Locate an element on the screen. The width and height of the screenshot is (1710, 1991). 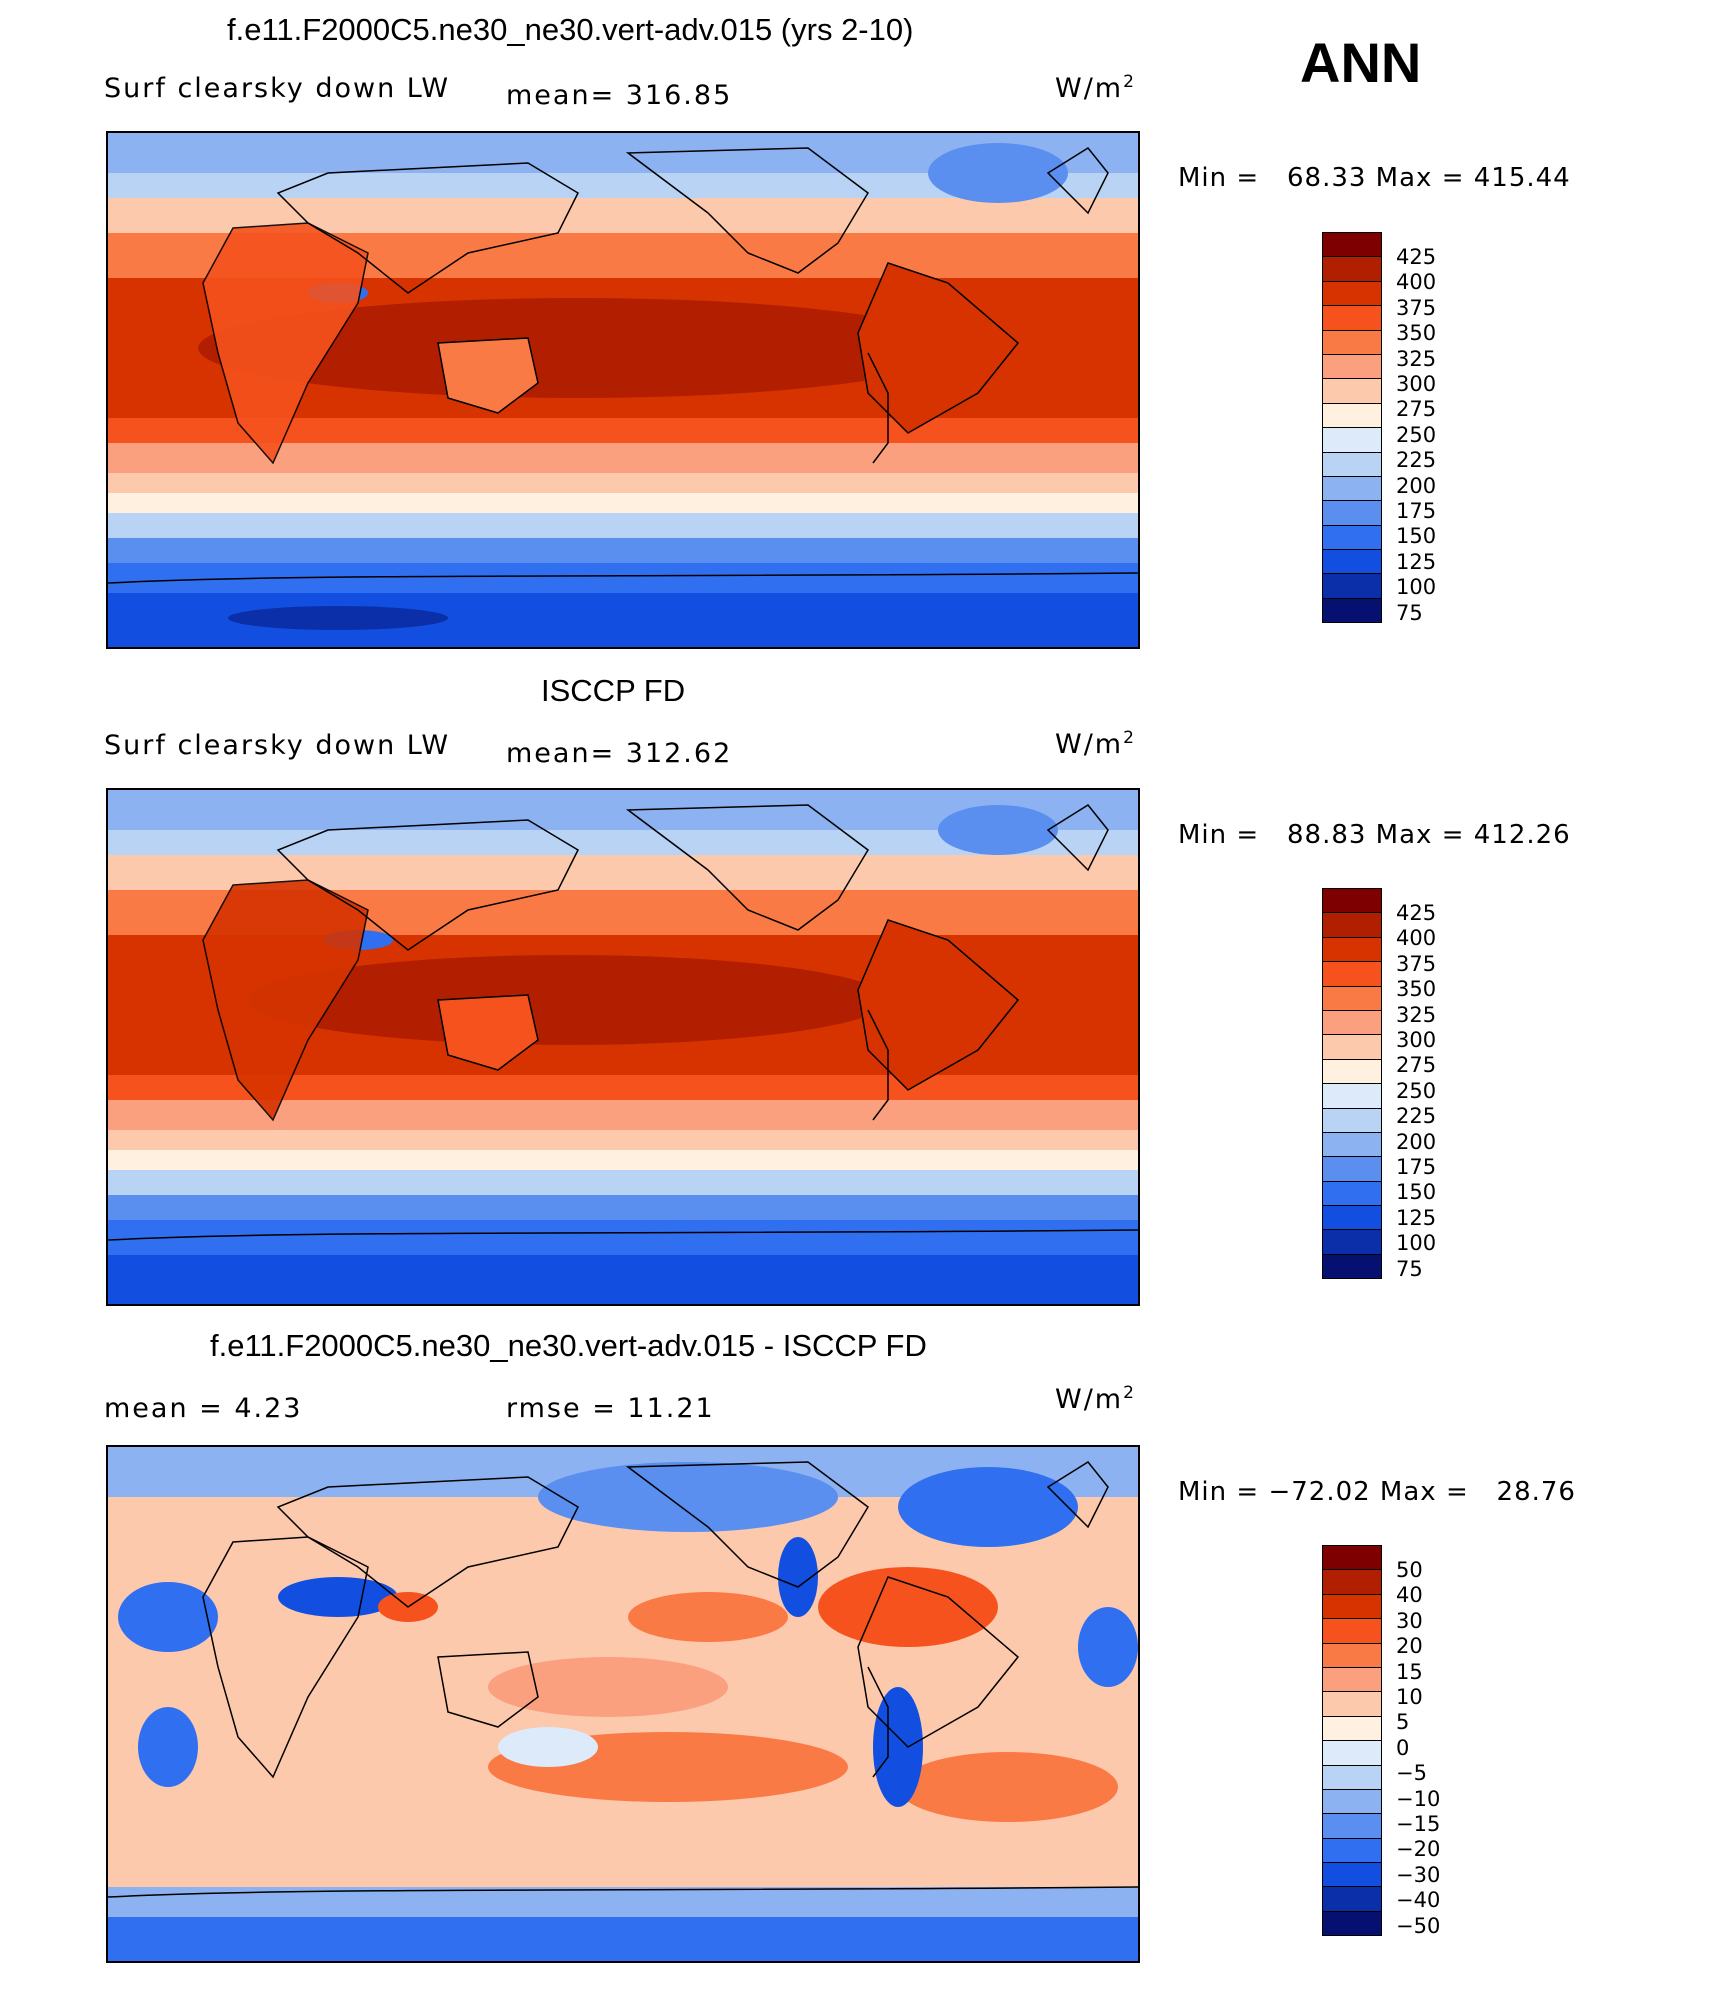
colorbar-tick-label: 125 is located at coordinates (1416, 1217).